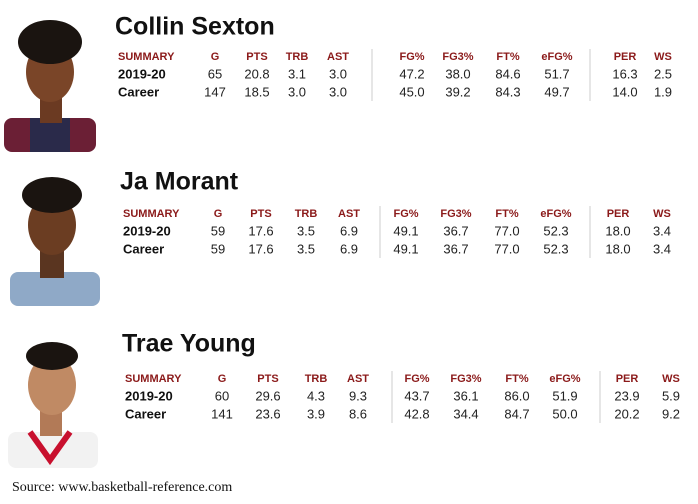  I want to click on stat-cell: 39.2, so click(457, 91).